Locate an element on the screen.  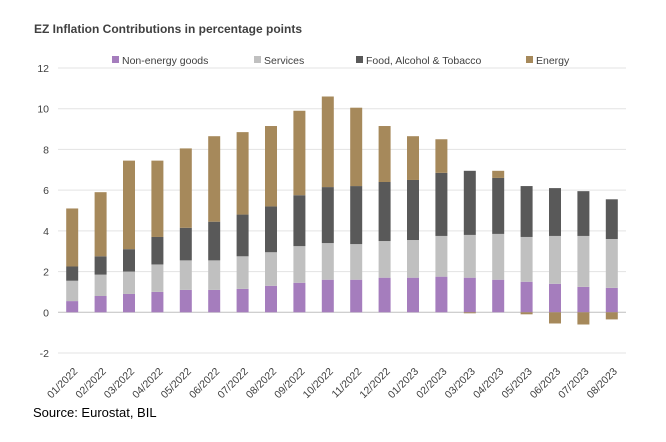
x-tick-label: 04/2023 is located at coordinates (488, 383).